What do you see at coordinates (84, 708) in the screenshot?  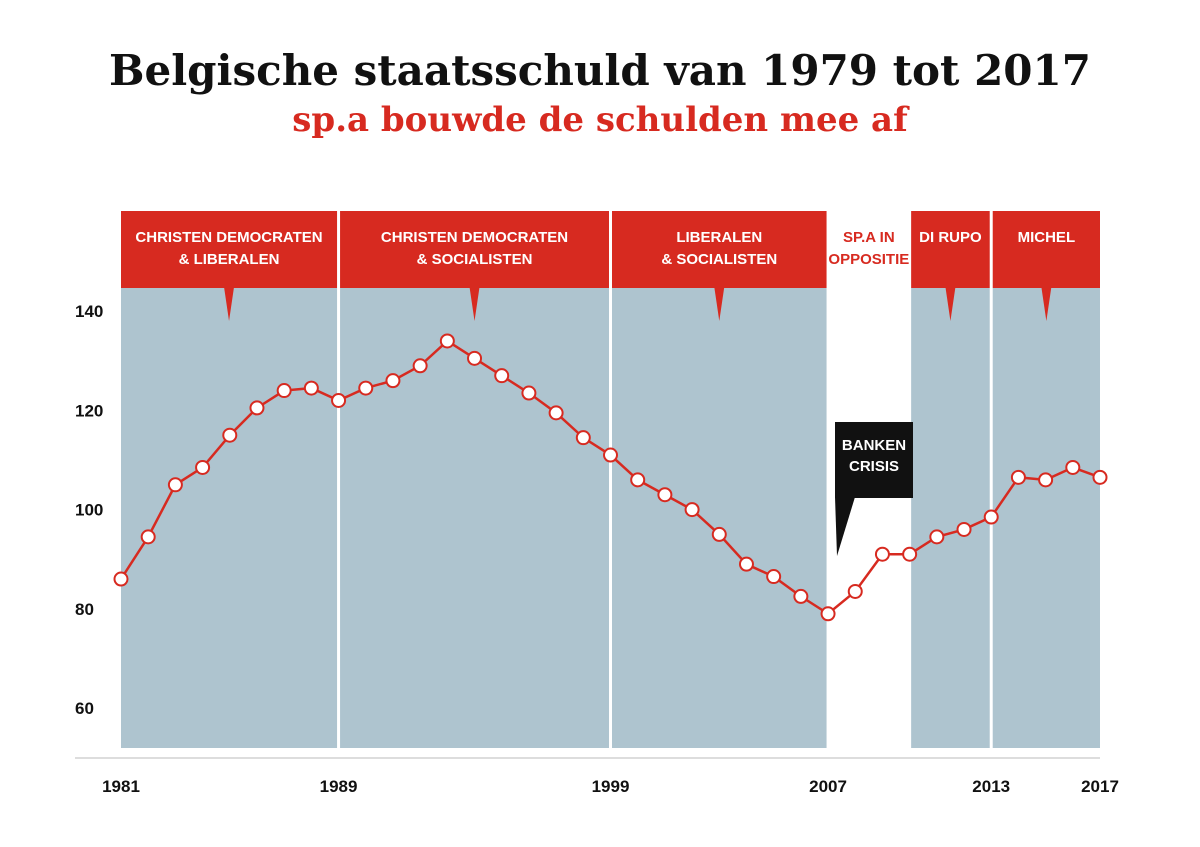 I see `y-tick-label: 60` at bounding box center [84, 708].